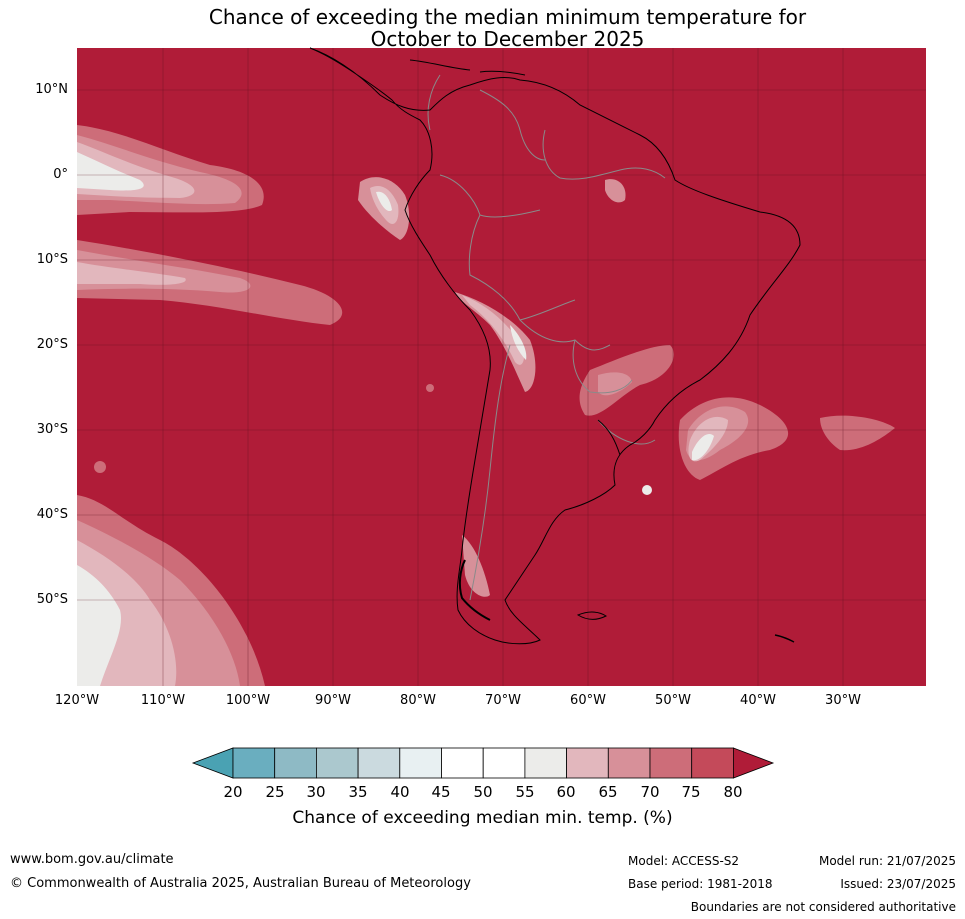  Describe the element at coordinates (843, 700) in the screenshot. I see `lon-label-30w: 30°W` at that location.